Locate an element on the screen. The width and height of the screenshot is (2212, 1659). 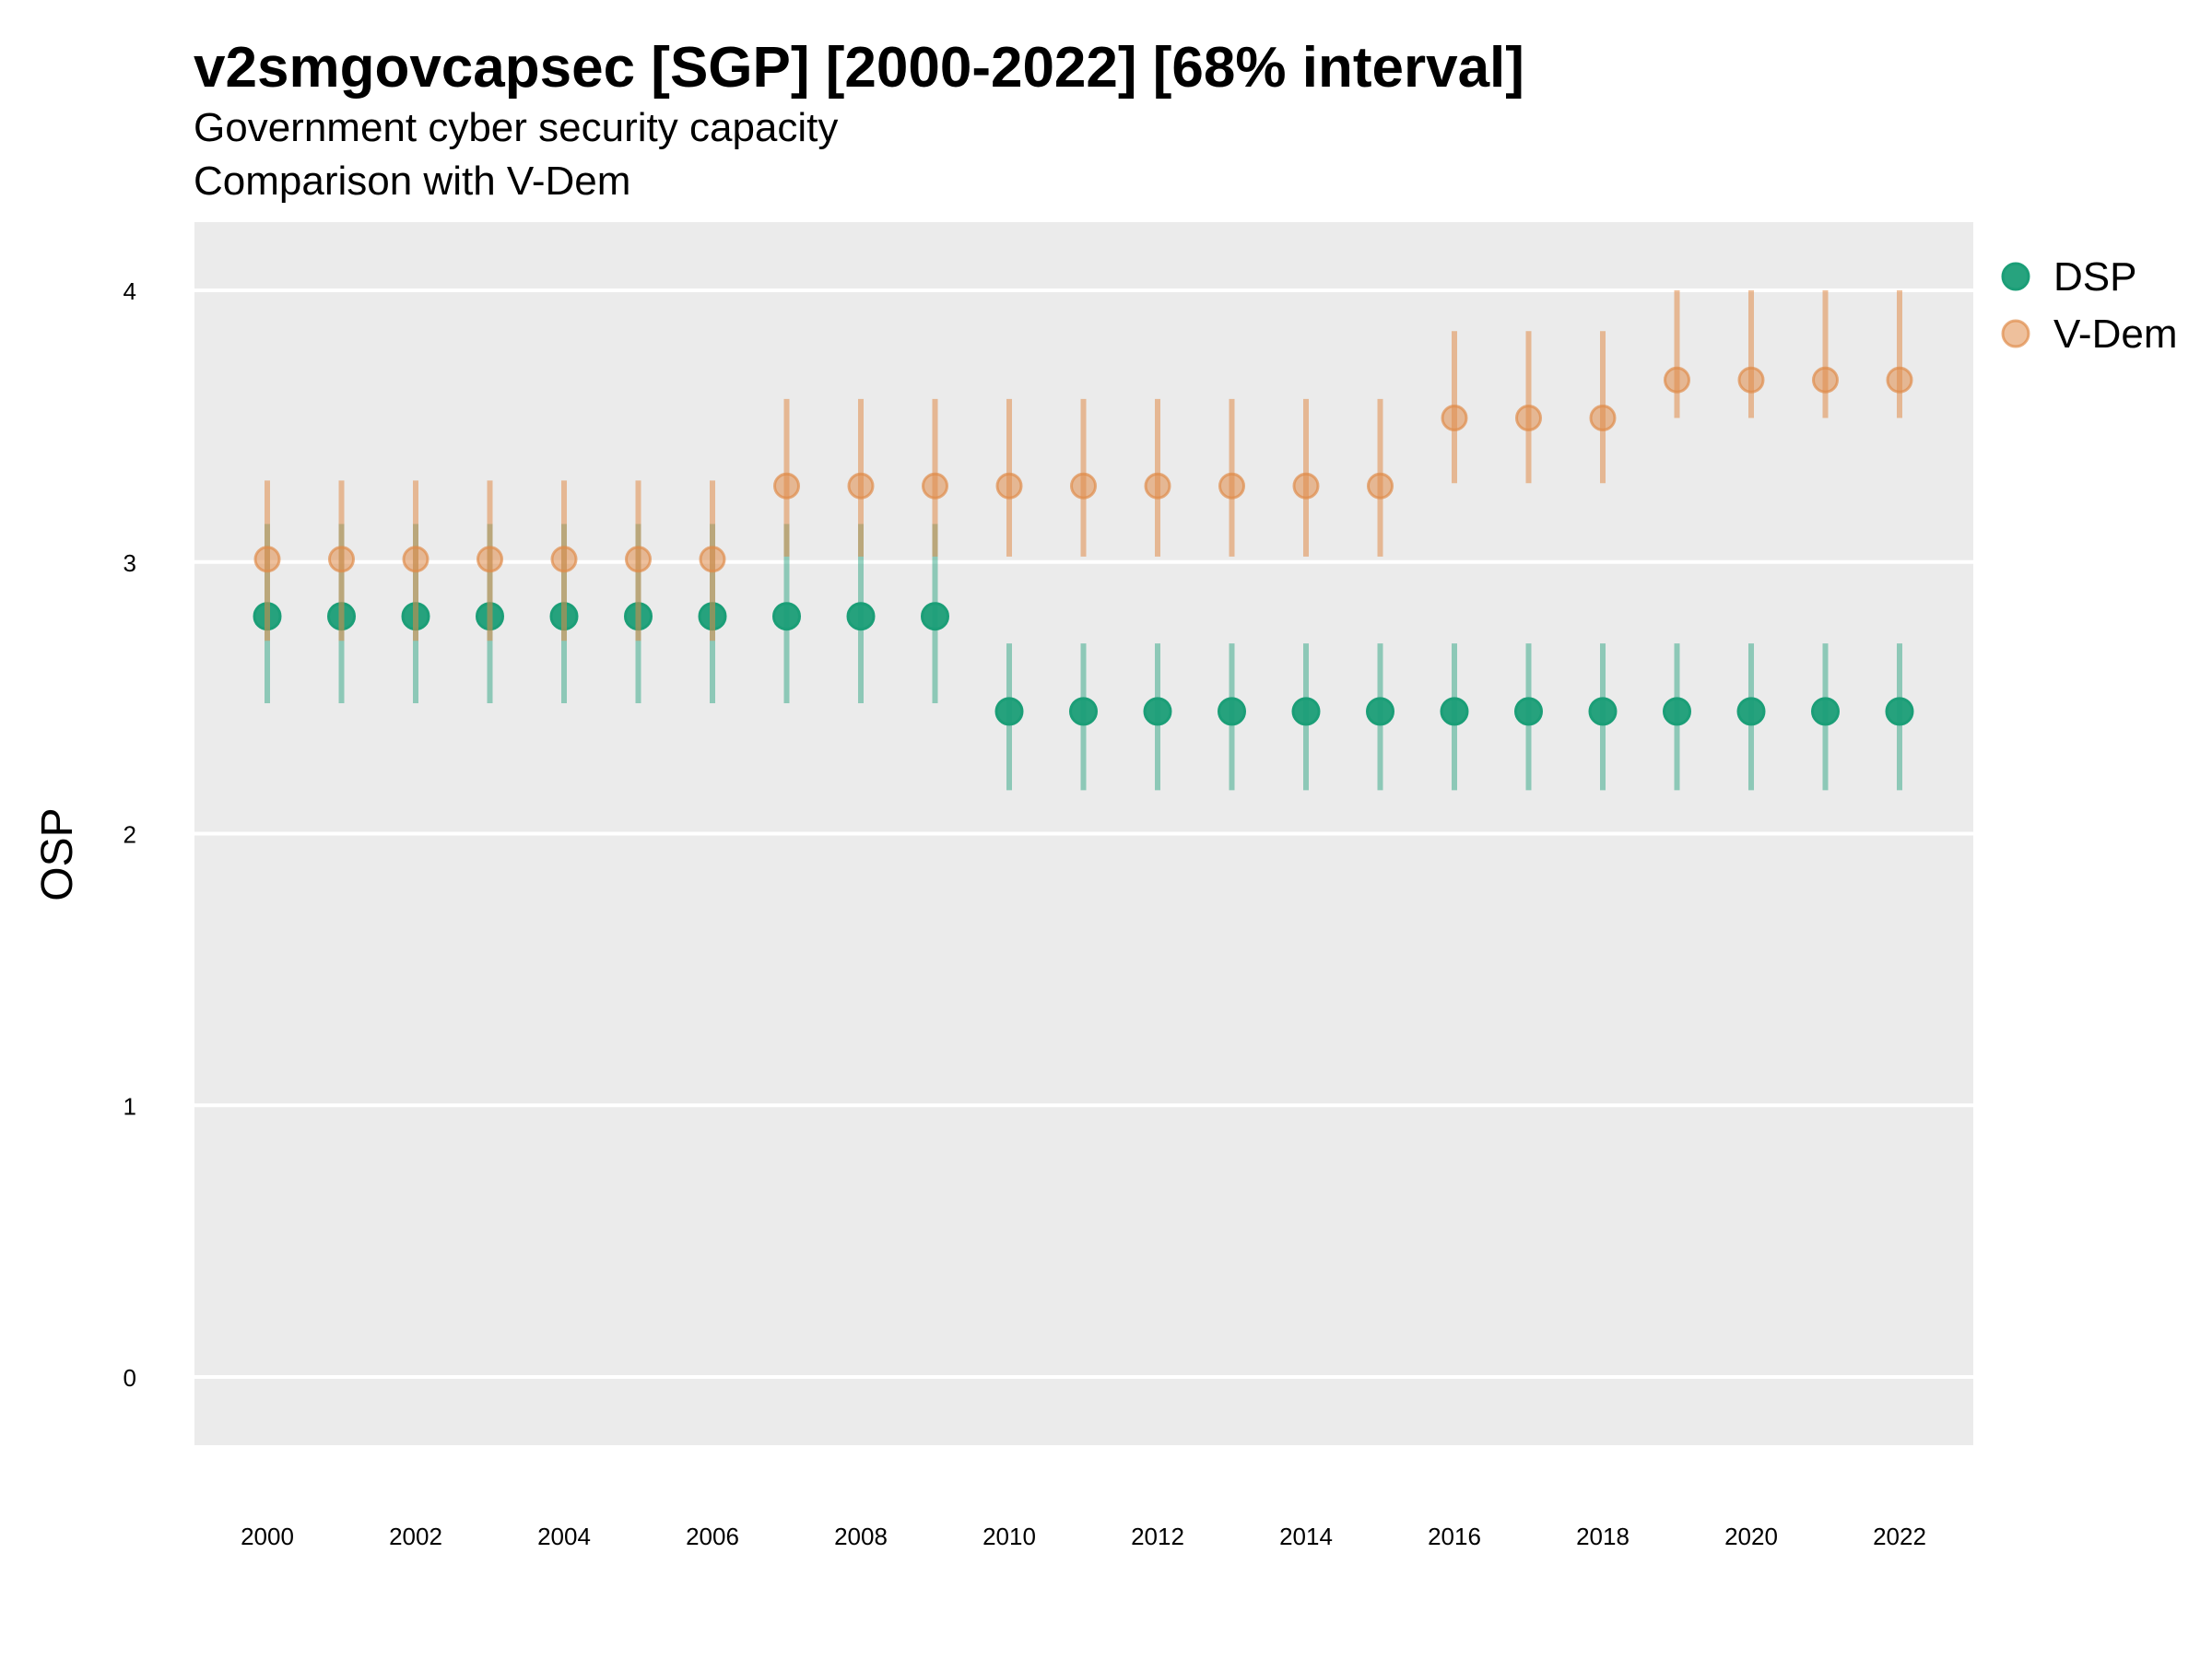
y-axis-label: OSP is located at coordinates (57, 853).